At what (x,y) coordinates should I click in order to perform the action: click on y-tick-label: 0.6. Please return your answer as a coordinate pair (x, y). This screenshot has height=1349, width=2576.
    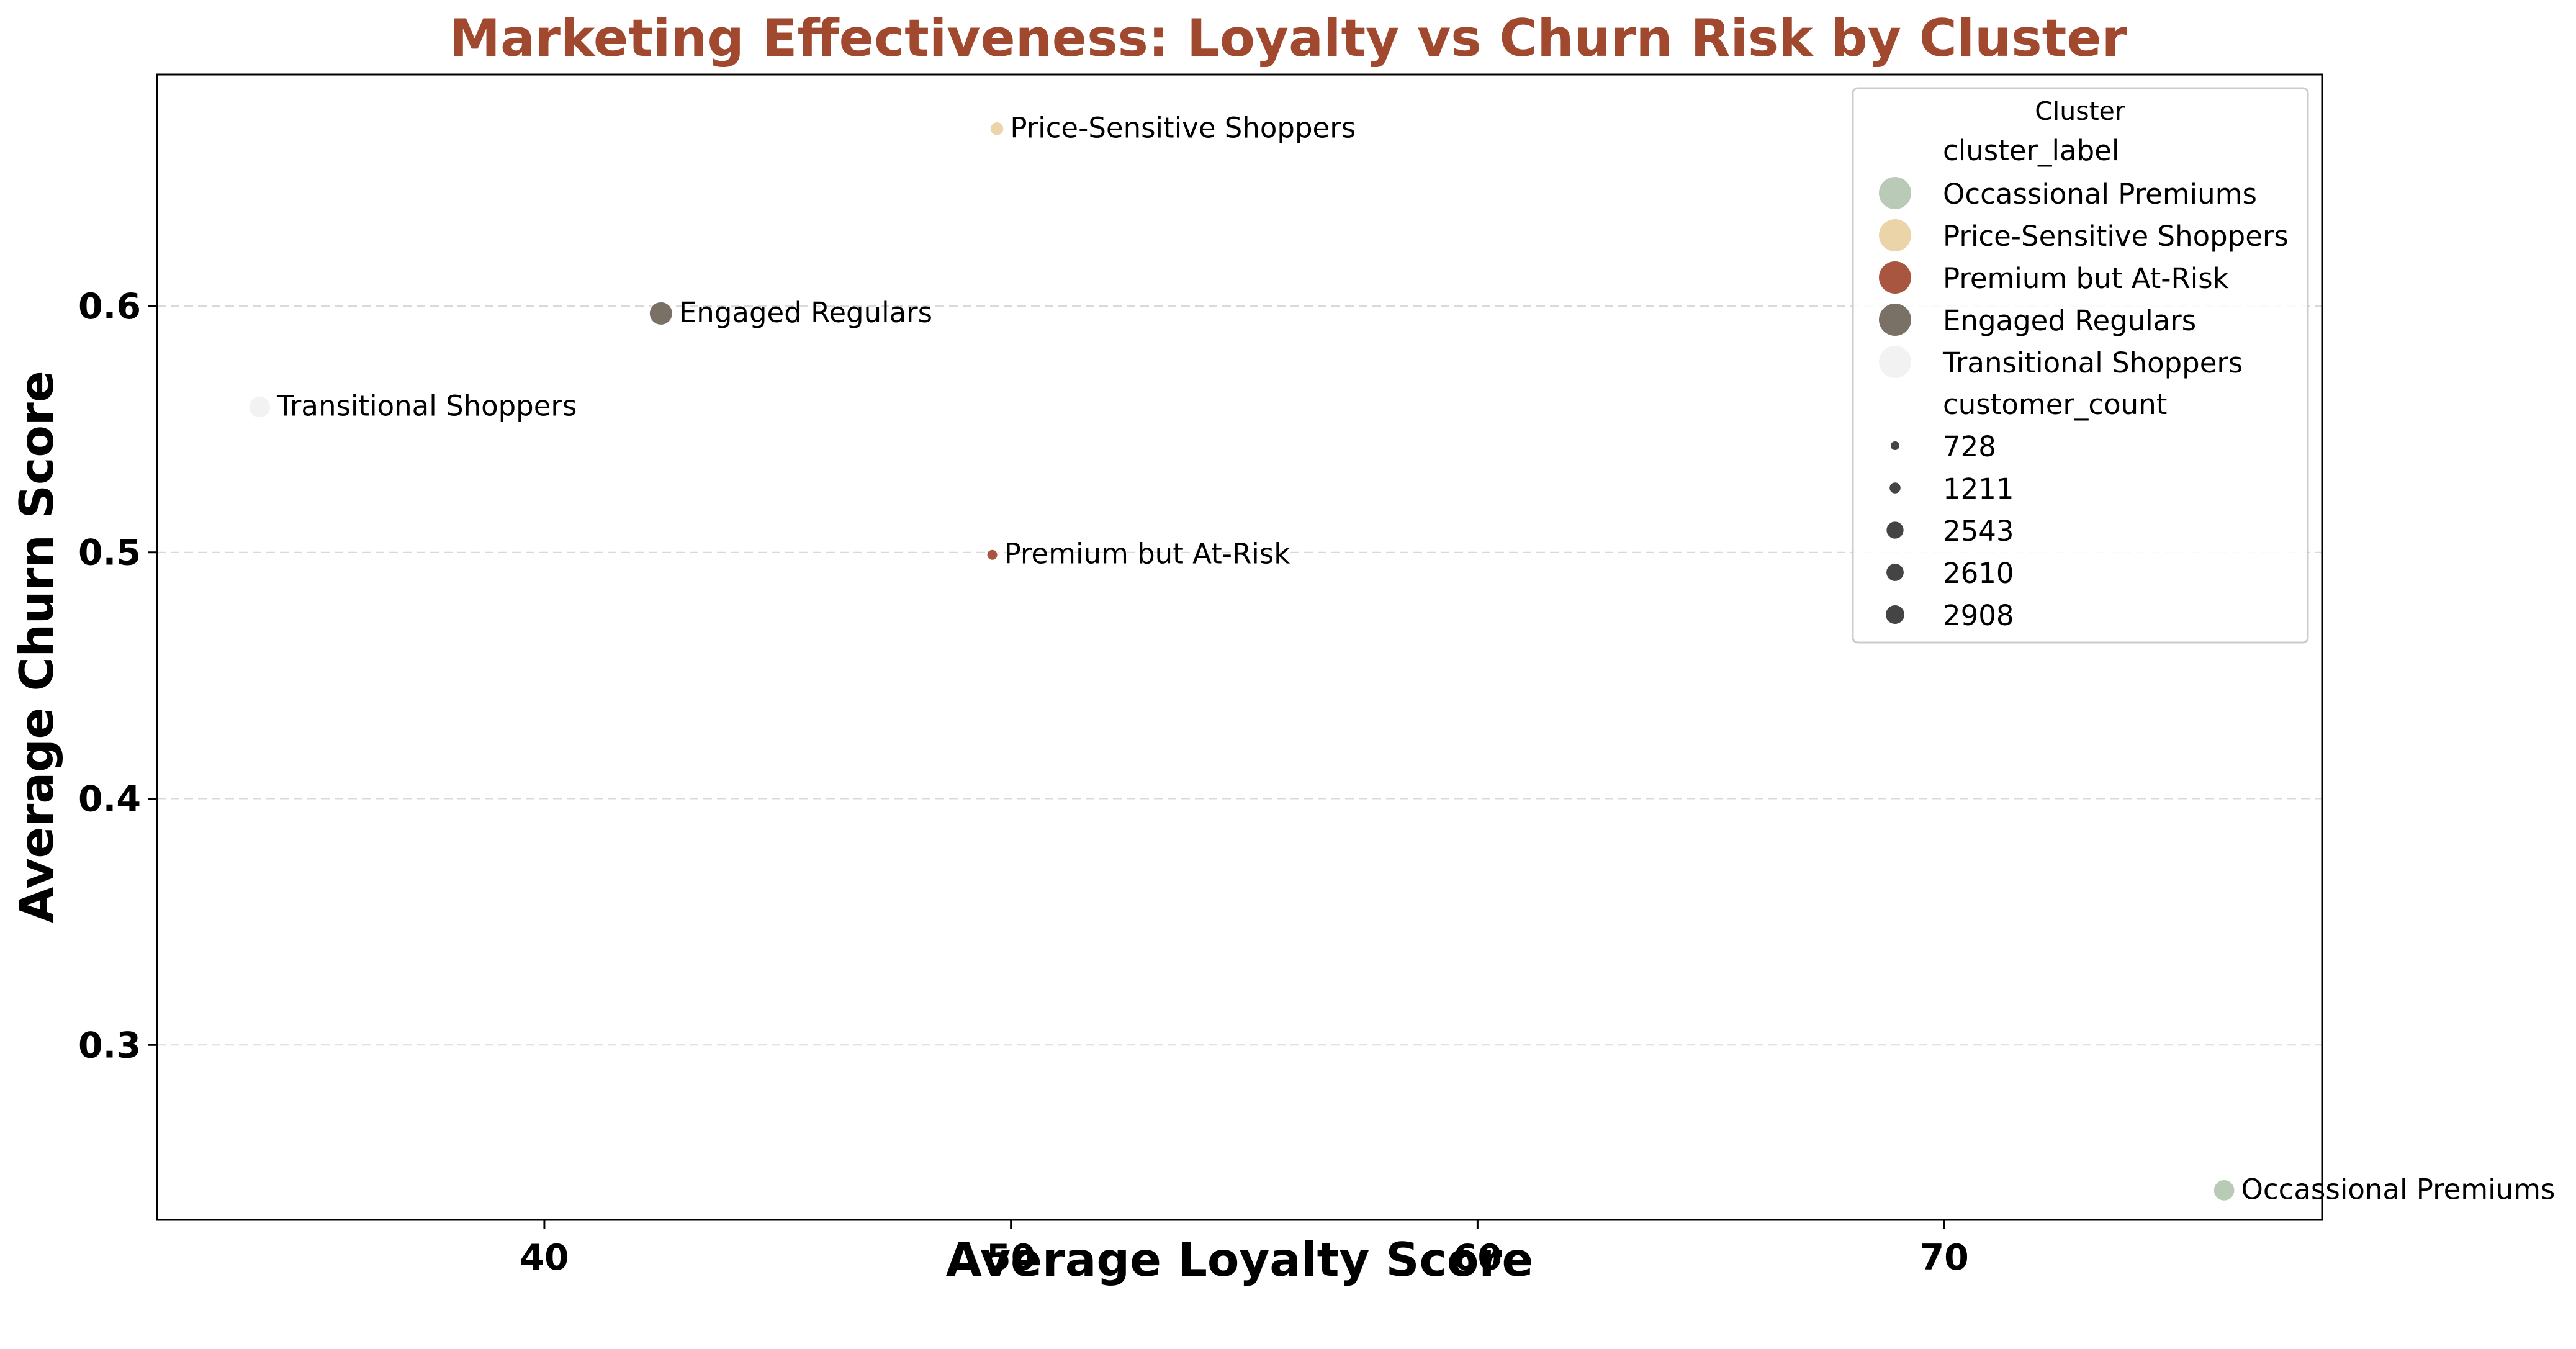
    Looking at the image, I should click on (109, 306).